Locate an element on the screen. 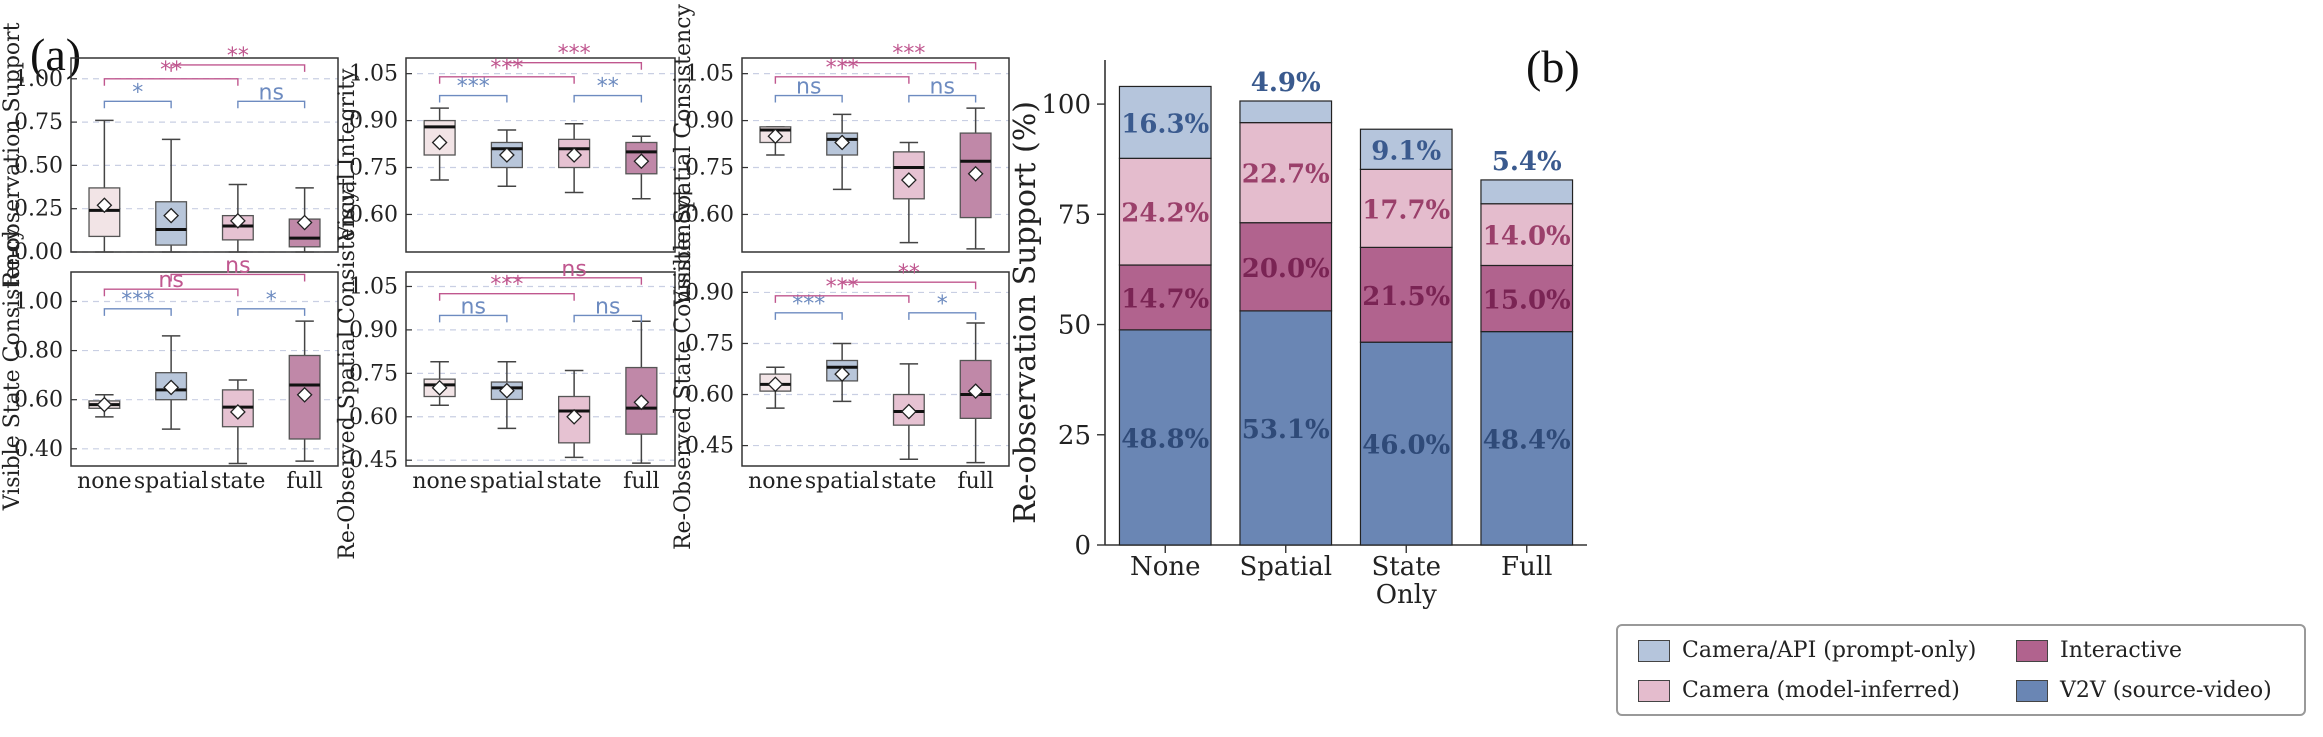 The image size is (2323, 737). legend-item-camera-api: Camera/API (prompt-only) is located at coordinates (1807, 650).